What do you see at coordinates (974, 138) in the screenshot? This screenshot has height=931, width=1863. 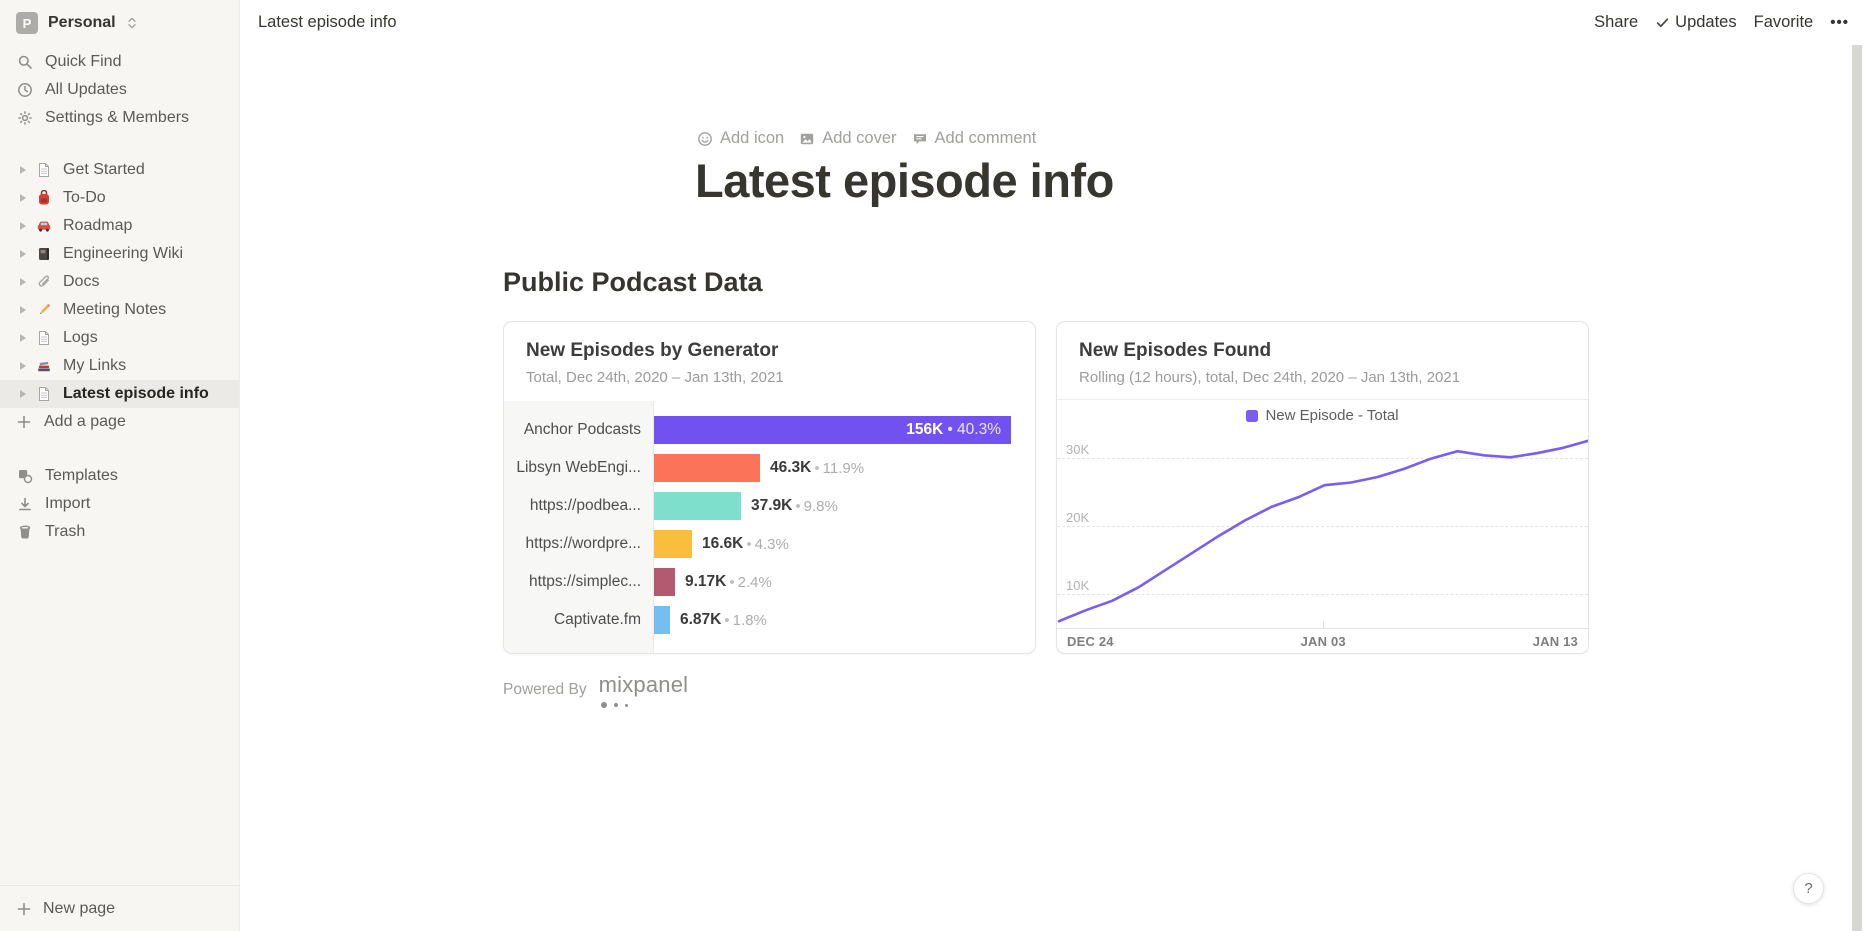 I see `add-comment-button: Add comment` at bounding box center [974, 138].